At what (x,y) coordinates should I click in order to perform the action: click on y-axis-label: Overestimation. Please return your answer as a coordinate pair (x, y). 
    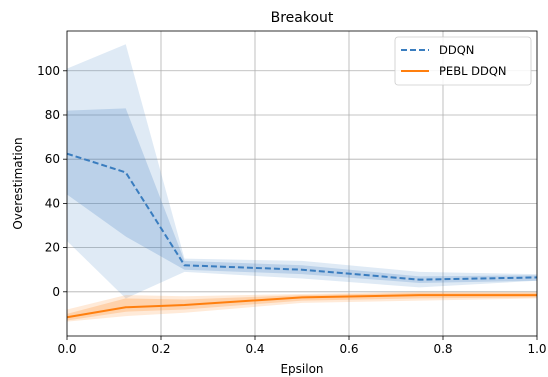
    Looking at the image, I should click on (18, 183).